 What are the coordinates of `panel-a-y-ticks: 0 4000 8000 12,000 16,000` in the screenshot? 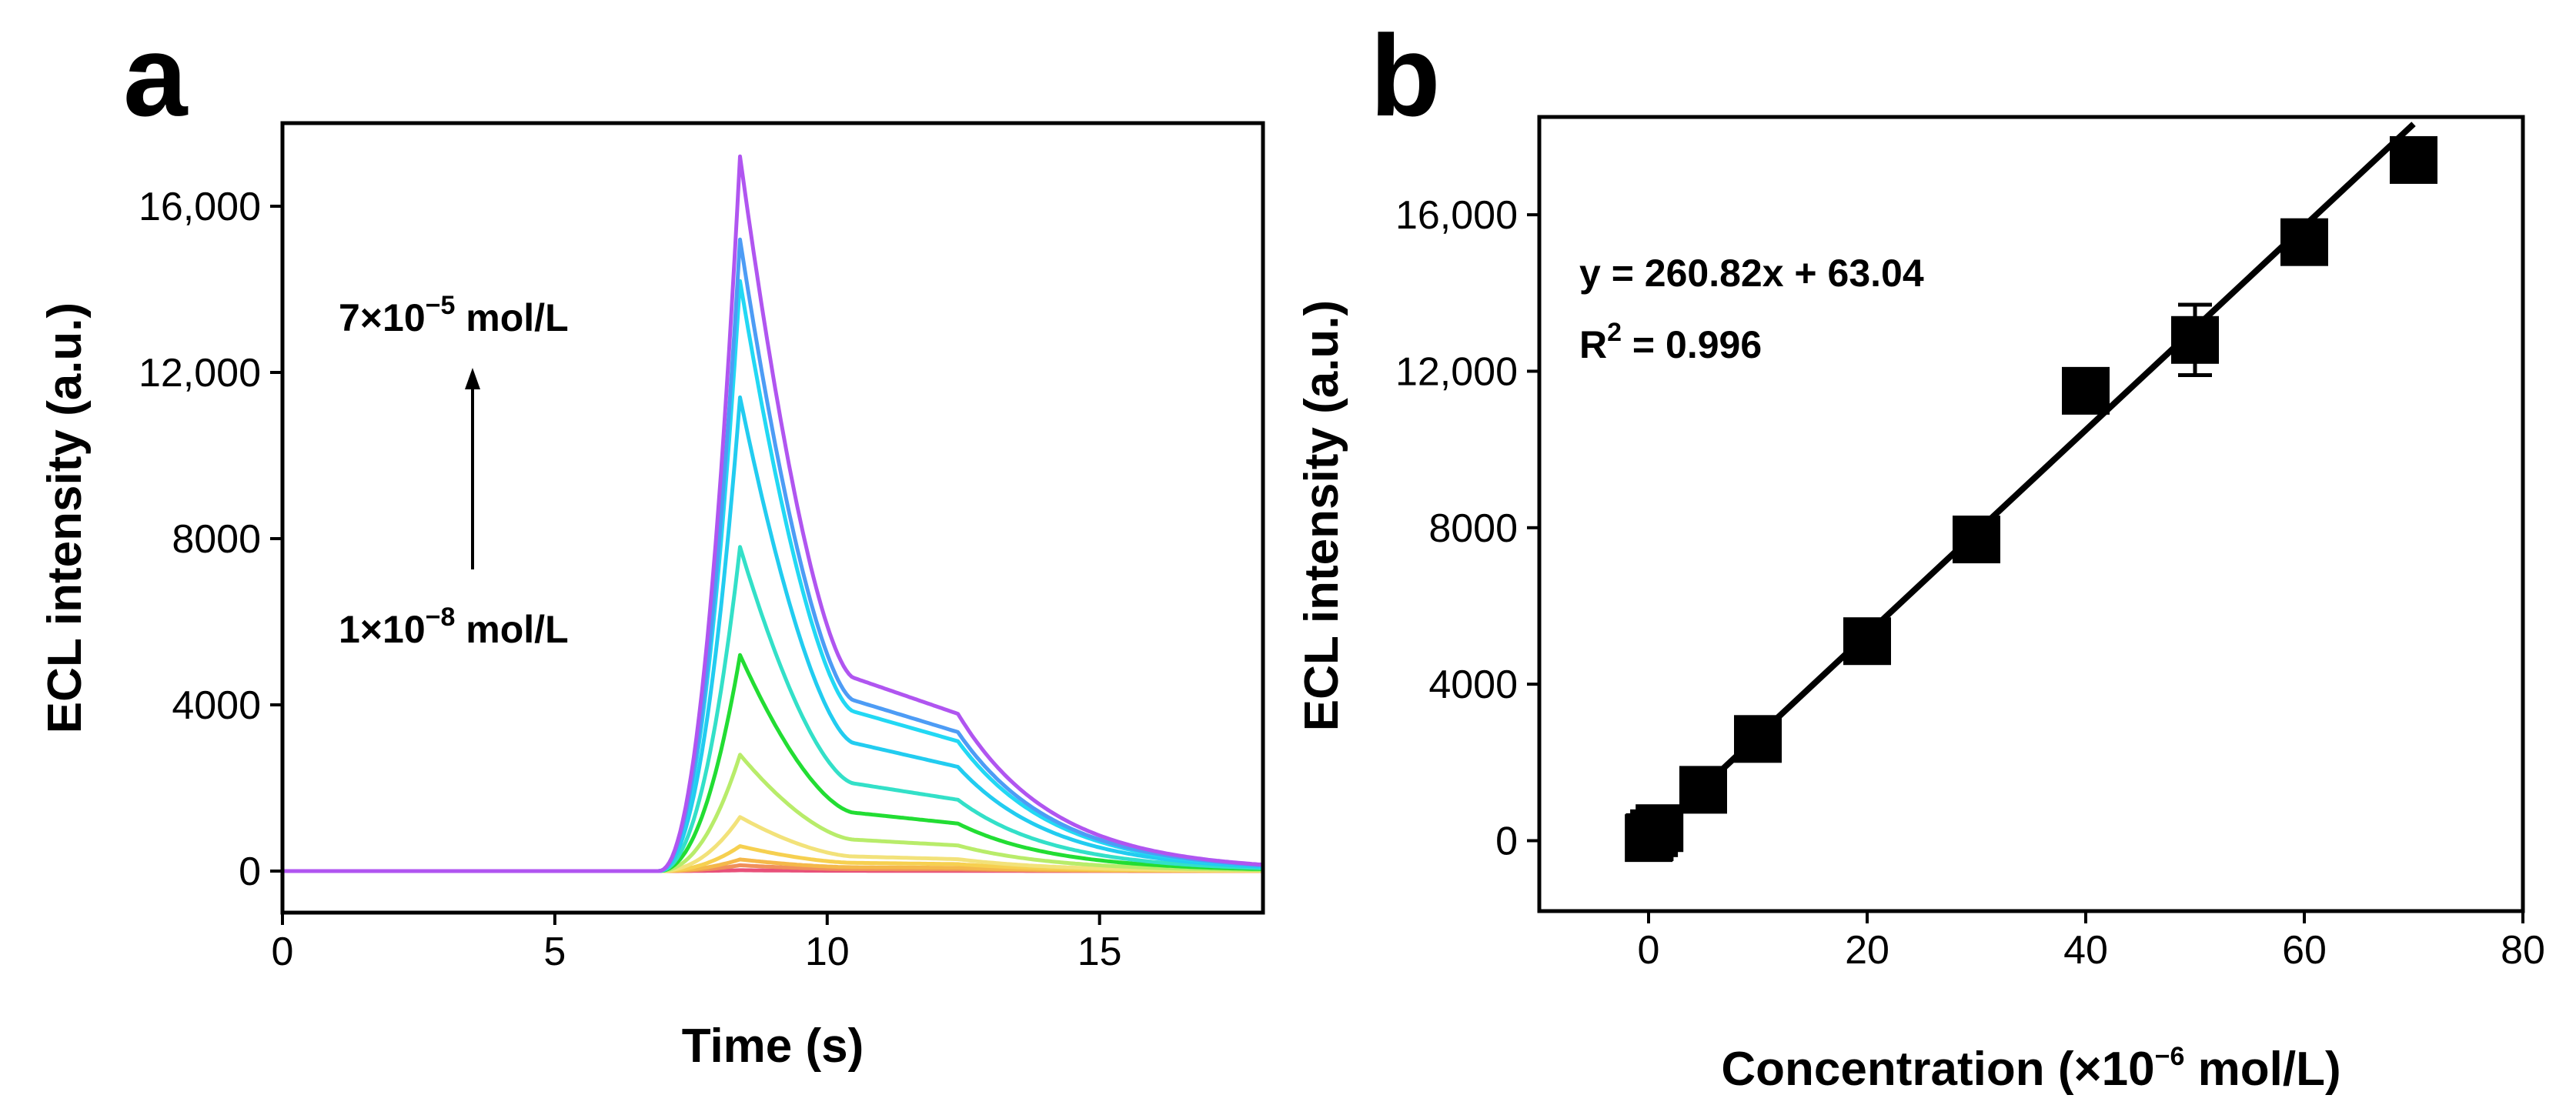 It's located at (210, 539).